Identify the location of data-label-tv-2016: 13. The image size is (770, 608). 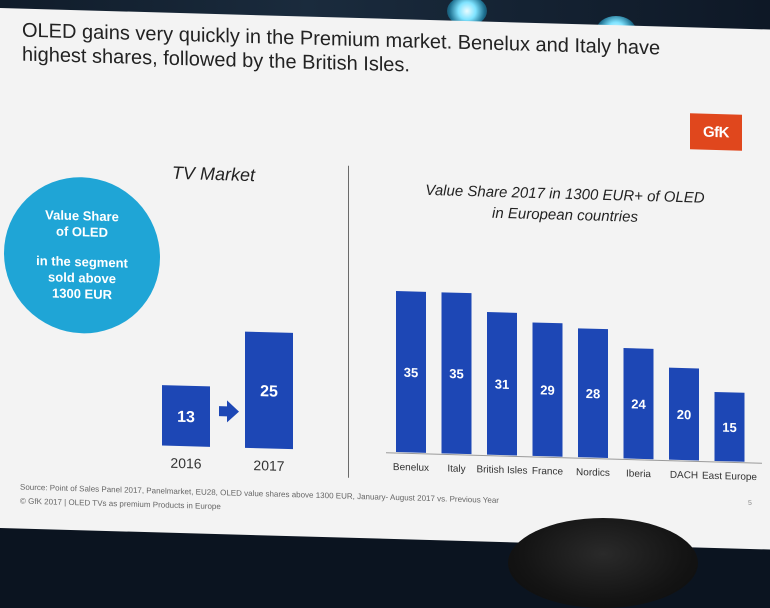
(186, 417).